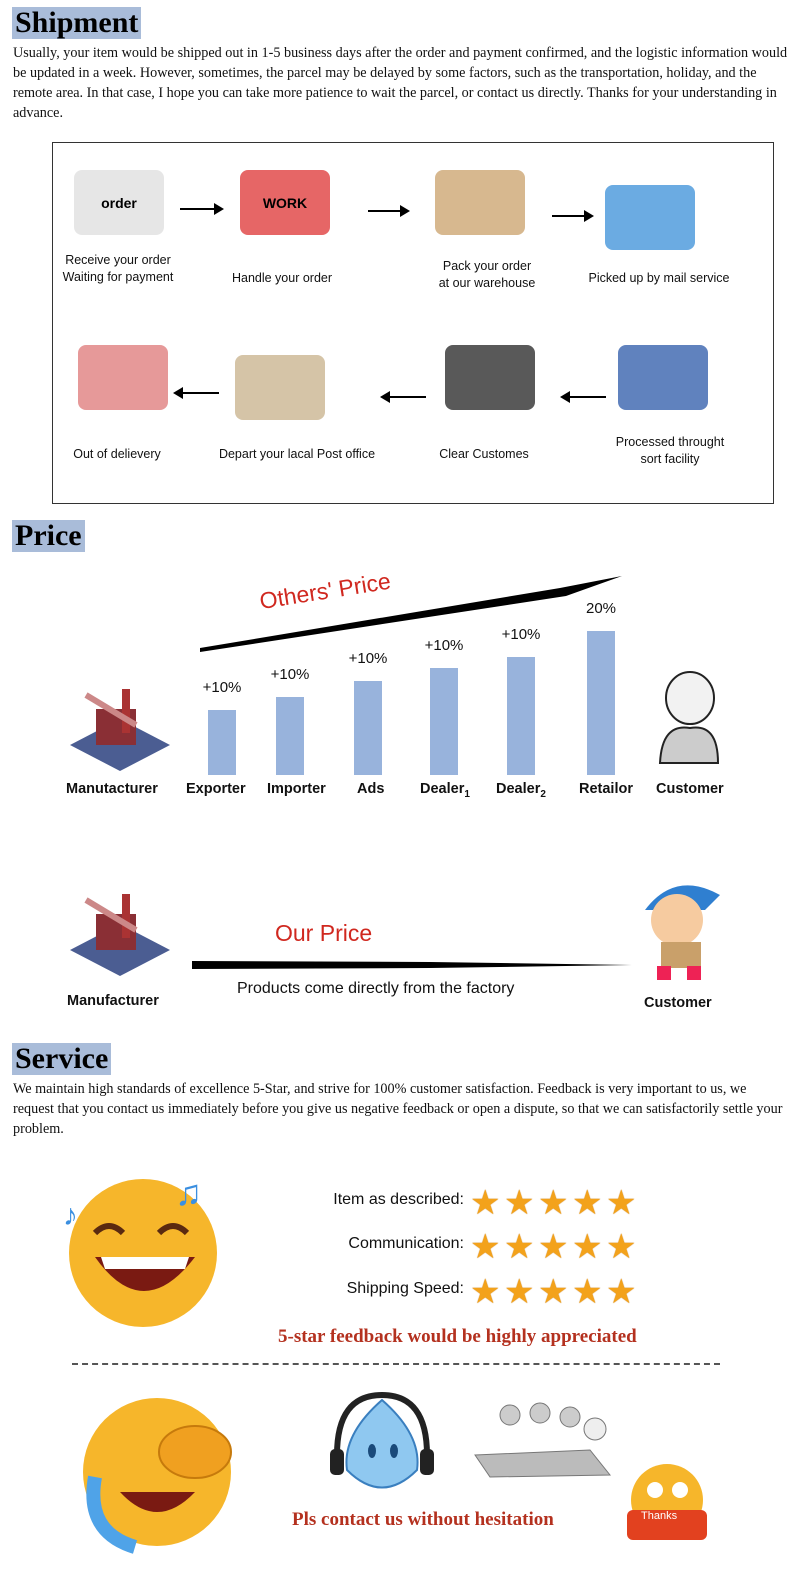 The height and width of the screenshot is (1583, 800). I want to click on others-price-arrow-icon, so click(411, 614).